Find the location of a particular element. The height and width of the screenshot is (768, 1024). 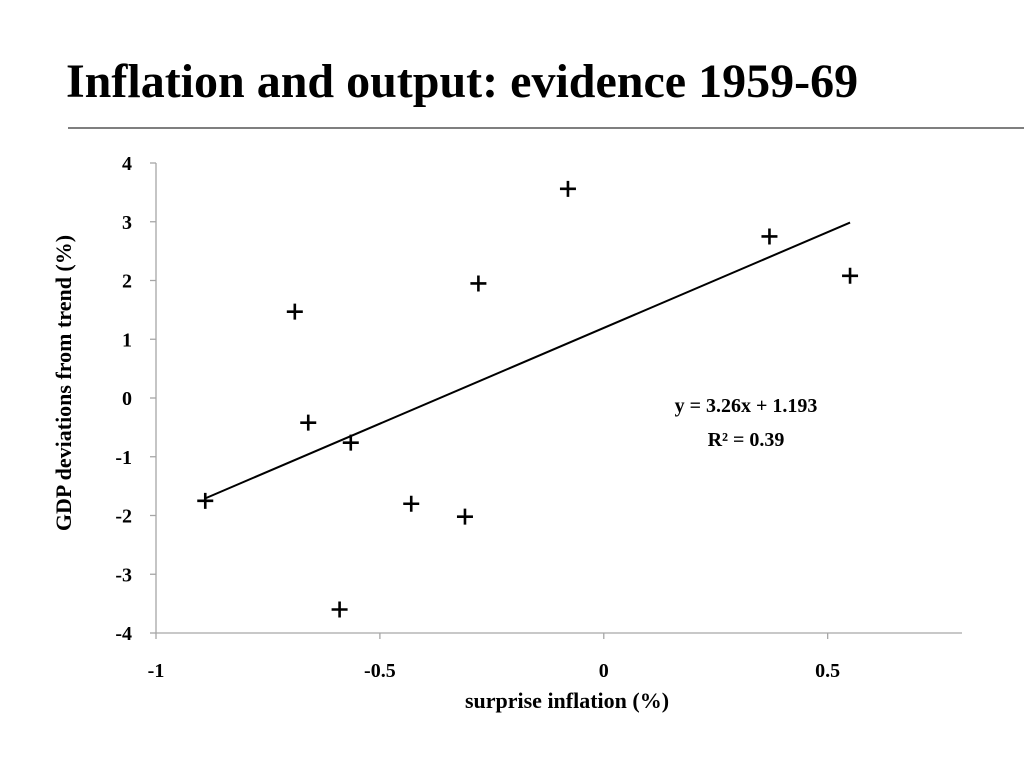

x-tick-label: 0 is located at coordinates (604, 671).